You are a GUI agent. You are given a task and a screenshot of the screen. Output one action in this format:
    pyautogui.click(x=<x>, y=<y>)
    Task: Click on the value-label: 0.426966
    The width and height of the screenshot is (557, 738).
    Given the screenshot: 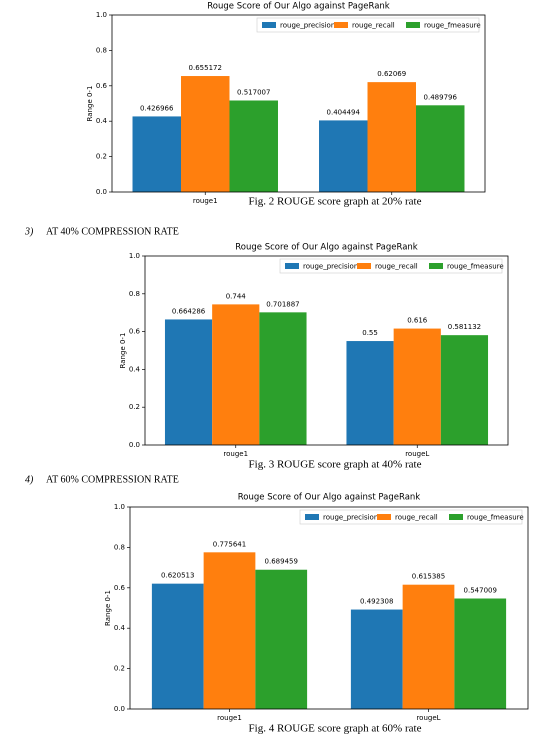 What is the action you would take?
    pyautogui.click(x=157, y=108)
    